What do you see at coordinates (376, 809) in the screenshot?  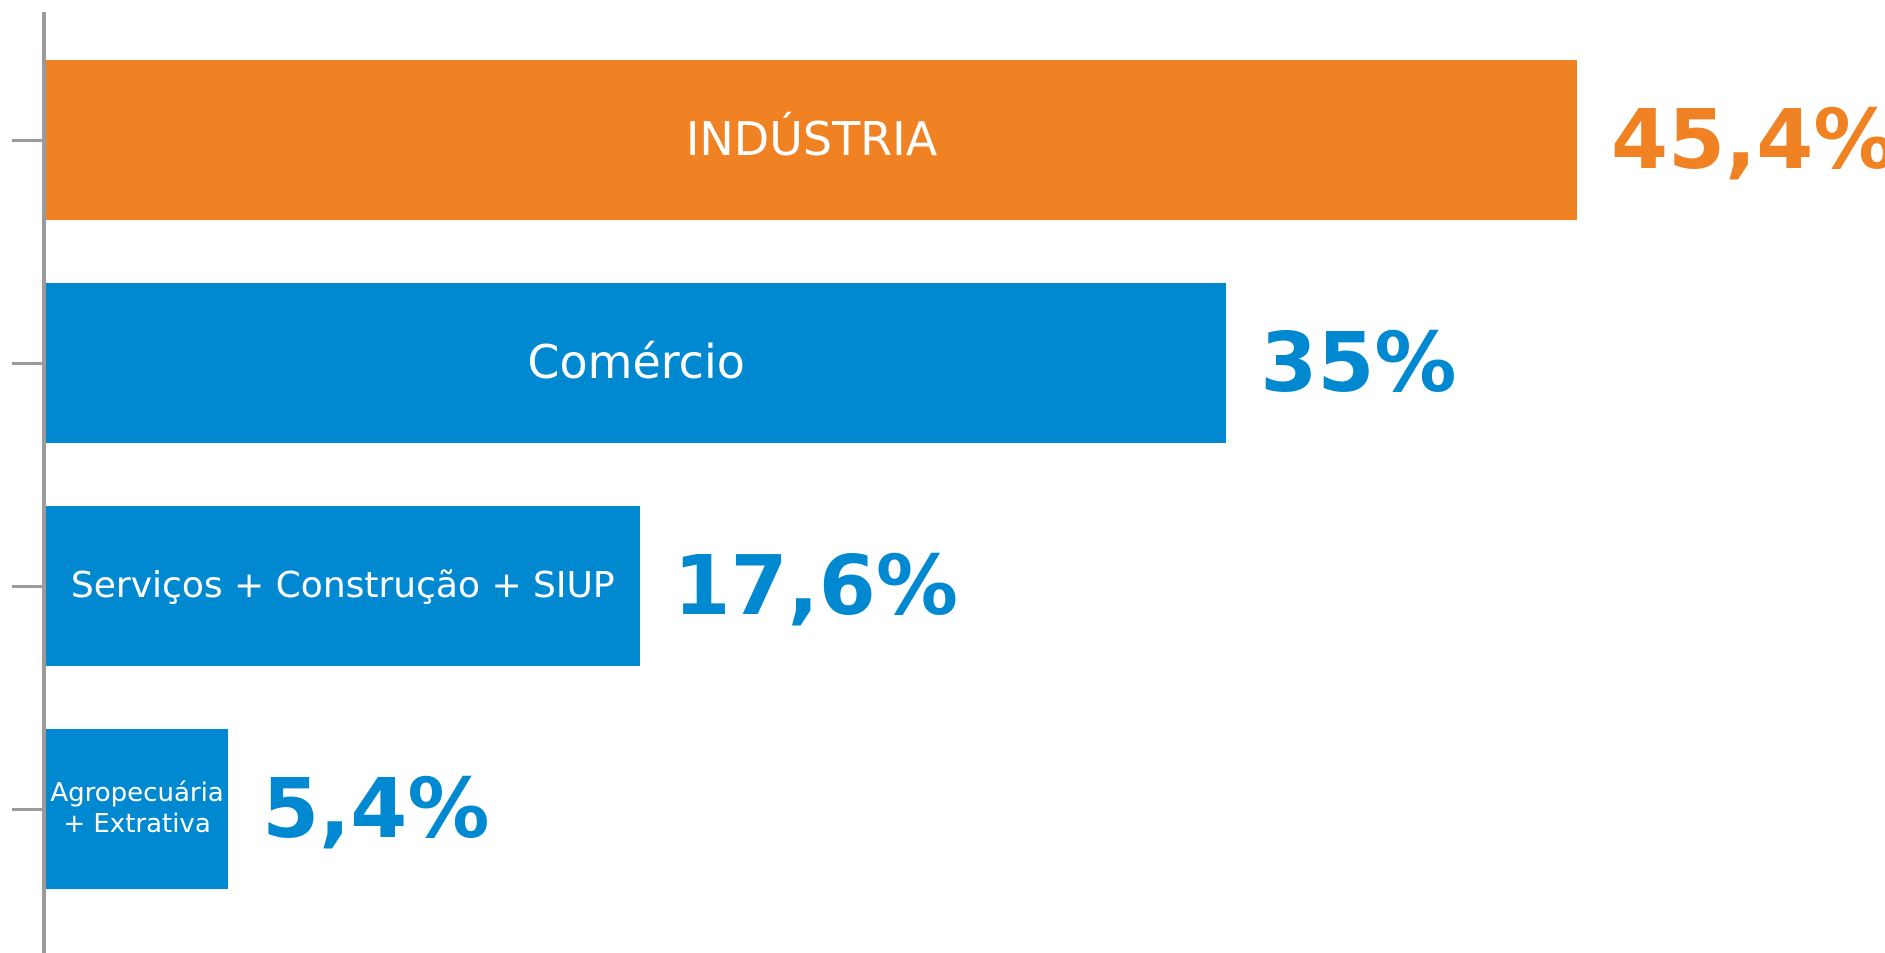 I see `value-label: 5,4%` at bounding box center [376, 809].